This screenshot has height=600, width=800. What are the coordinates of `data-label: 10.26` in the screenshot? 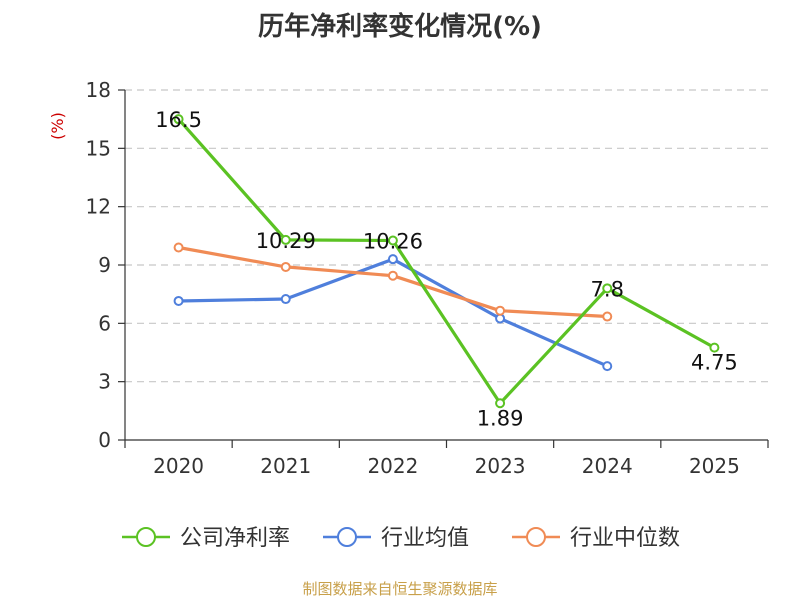 It's located at (393, 242).